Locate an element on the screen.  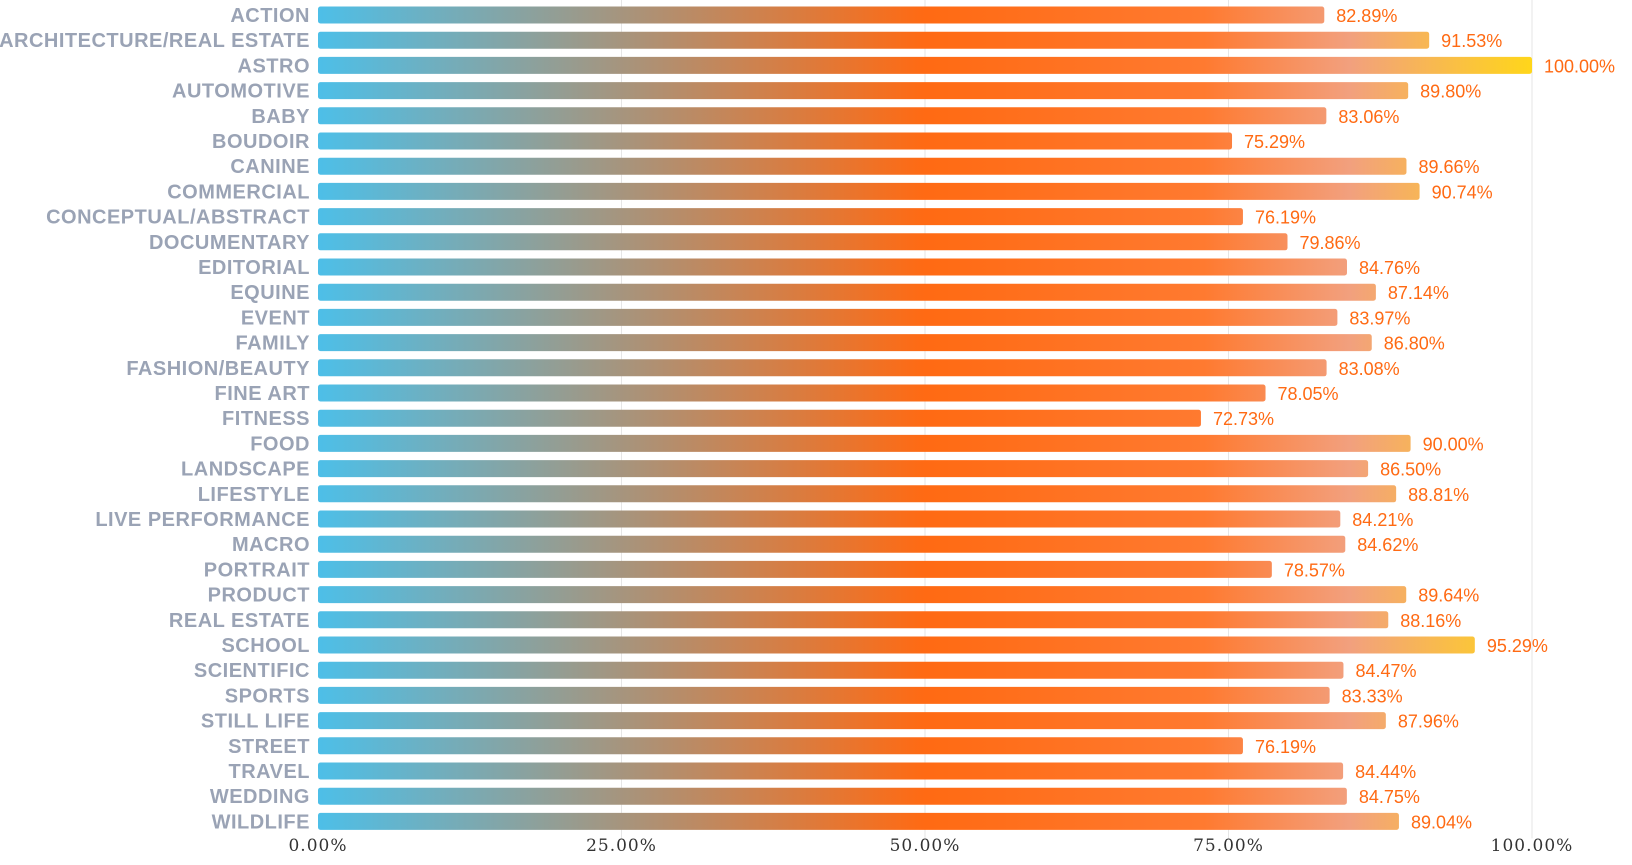
data-label: 75.29% is located at coordinates (1274, 142).